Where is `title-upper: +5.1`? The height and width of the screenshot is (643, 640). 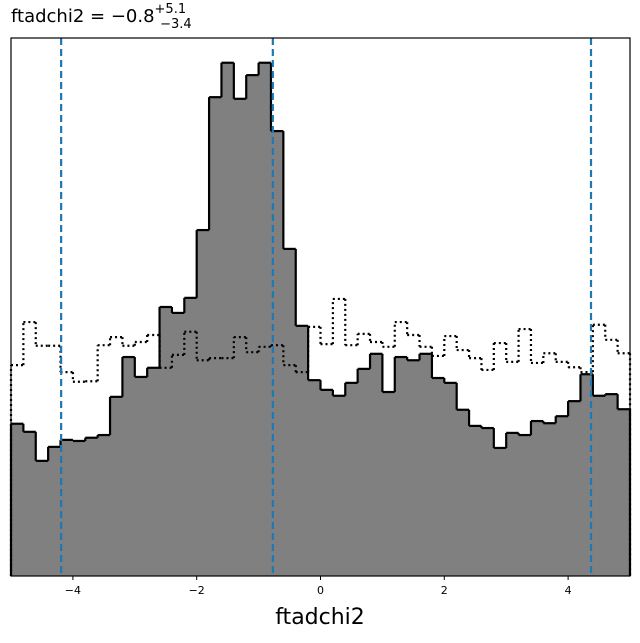 title-upper: +5.1 is located at coordinates (171, 9).